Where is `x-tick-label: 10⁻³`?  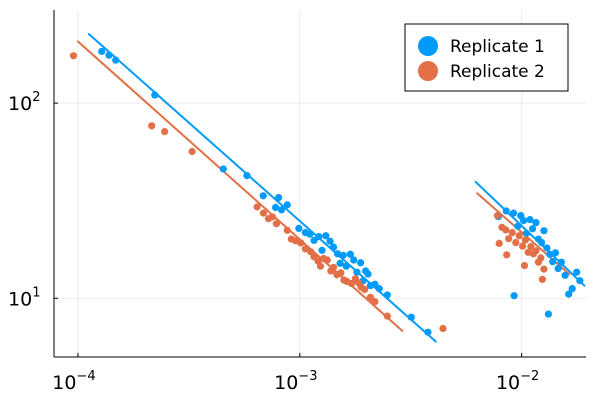
x-tick-label: 10⁻³ is located at coordinates (295, 381).